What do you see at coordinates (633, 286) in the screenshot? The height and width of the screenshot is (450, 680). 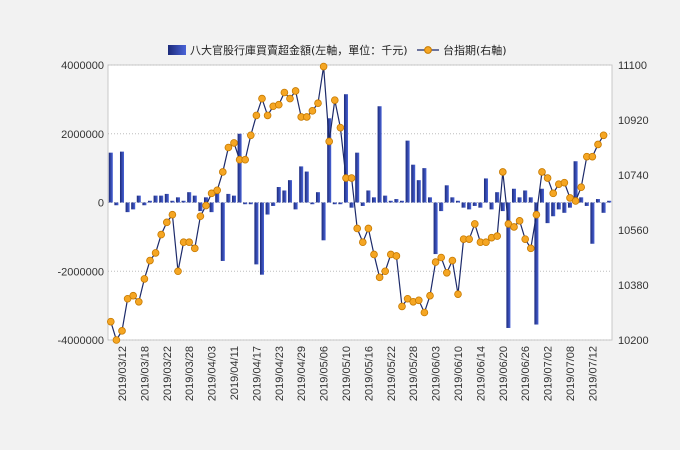 I see `right-axis-tick: 10380` at bounding box center [633, 286].